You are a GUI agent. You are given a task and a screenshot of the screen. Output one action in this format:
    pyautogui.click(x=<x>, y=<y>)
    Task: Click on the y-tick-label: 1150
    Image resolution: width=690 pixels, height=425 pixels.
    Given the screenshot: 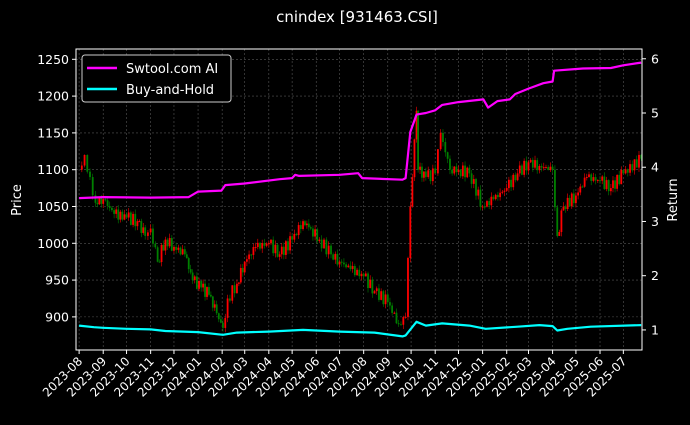 What is the action you would take?
    pyautogui.click(x=53, y=132)
    